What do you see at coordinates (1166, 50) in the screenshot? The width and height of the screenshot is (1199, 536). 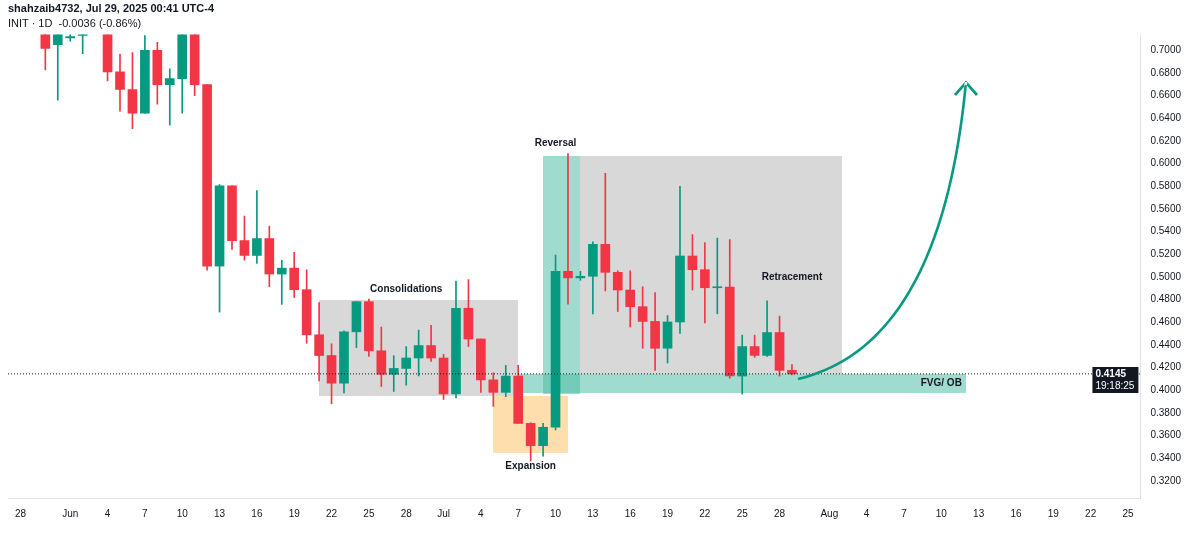 I see `y-tick-label: 0.7000` at bounding box center [1166, 50].